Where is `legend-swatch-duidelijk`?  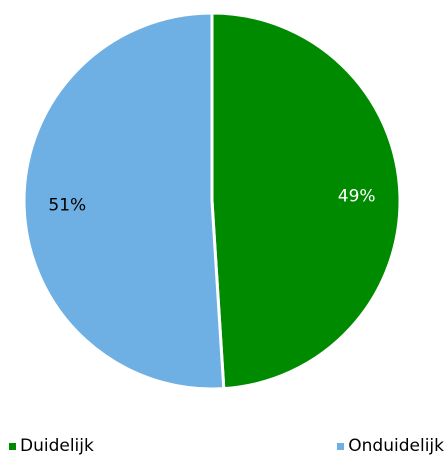 legend-swatch-duidelijk is located at coordinates (12, 446).